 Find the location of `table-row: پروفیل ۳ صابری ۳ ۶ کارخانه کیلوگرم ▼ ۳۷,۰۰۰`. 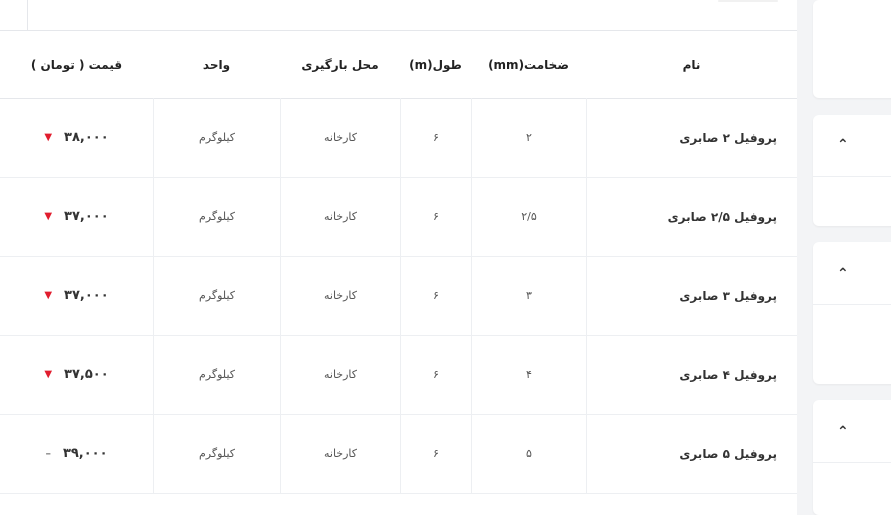

table-row: پروفیل ۳ صابری ۳ ۶ کارخانه کیلوگرم ▼ ۳۷,۰۰۰ is located at coordinates (398, 296).